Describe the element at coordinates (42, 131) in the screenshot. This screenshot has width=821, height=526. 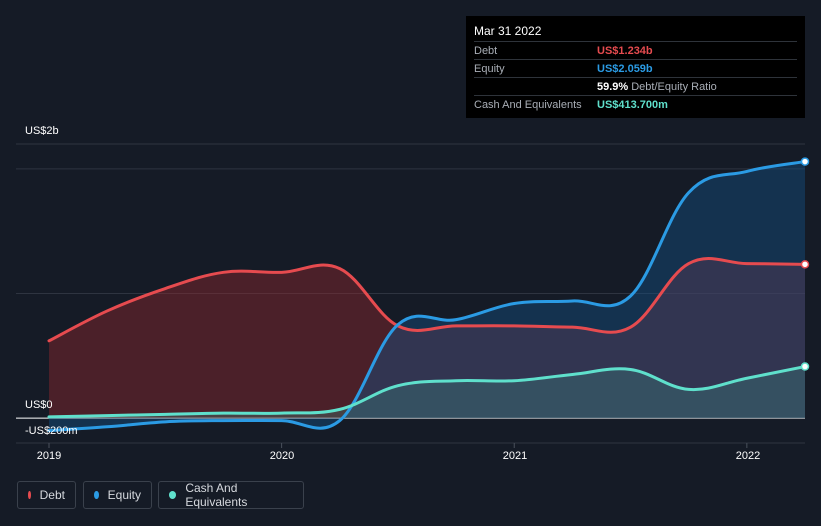
I see `y-tick-label-top: US$2b` at that location.